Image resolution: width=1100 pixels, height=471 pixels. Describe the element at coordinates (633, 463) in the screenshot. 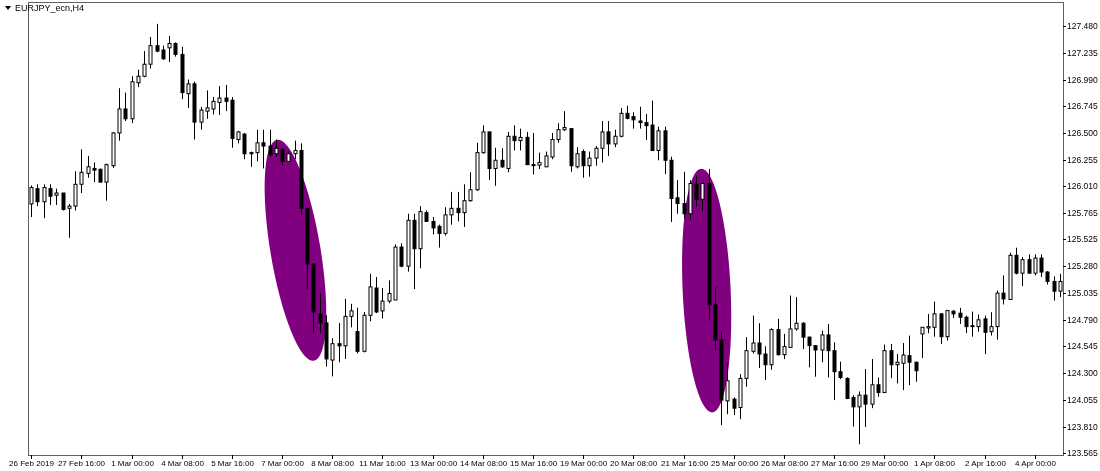

I see `x-tick-label: 20 Mar 08:00` at that location.